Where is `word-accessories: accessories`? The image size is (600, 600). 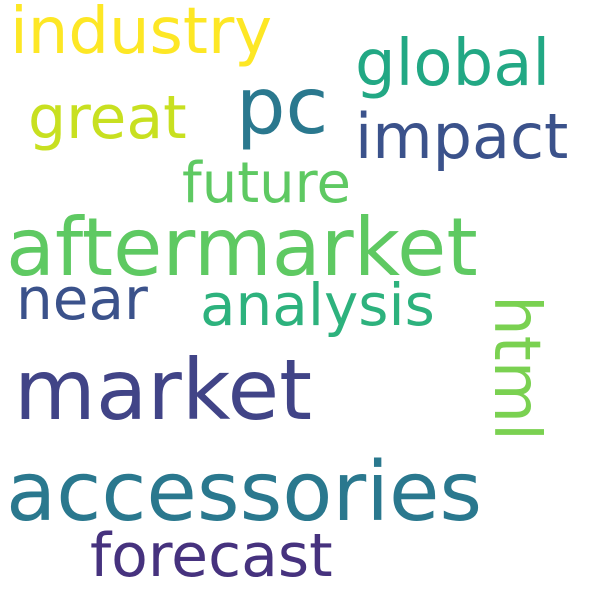
word-accessories: accessories is located at coordinates (244, 492).